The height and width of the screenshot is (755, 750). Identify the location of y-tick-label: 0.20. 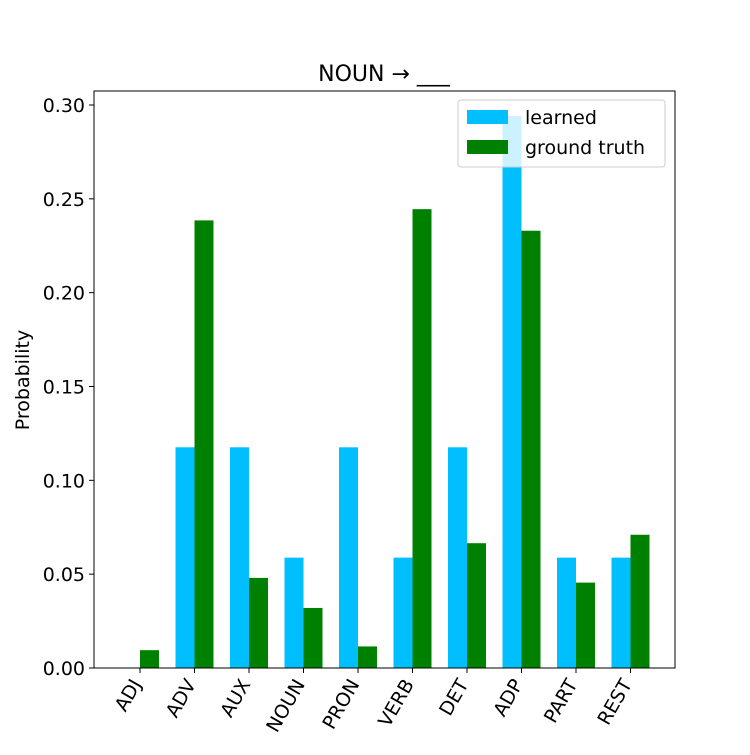
(64, 294).